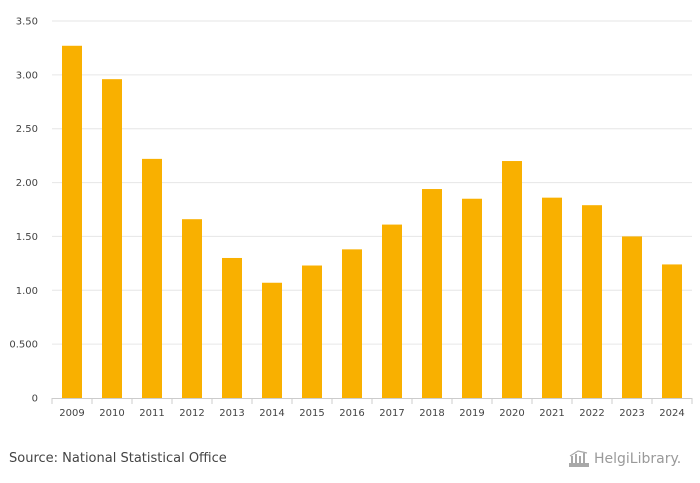 This screenshot has height=483, width=700. What do you see at coordinates (23, 345) in the screenshot?
I see `y-tick-label: 0.500` at bounding box center [23, 345].